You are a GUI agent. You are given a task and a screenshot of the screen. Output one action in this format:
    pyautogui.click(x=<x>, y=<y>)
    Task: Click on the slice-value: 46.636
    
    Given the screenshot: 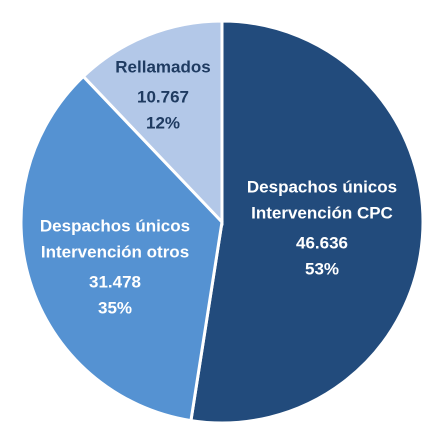 What is the action you would take?
    pyautogui.click(x=322, y=242)
    